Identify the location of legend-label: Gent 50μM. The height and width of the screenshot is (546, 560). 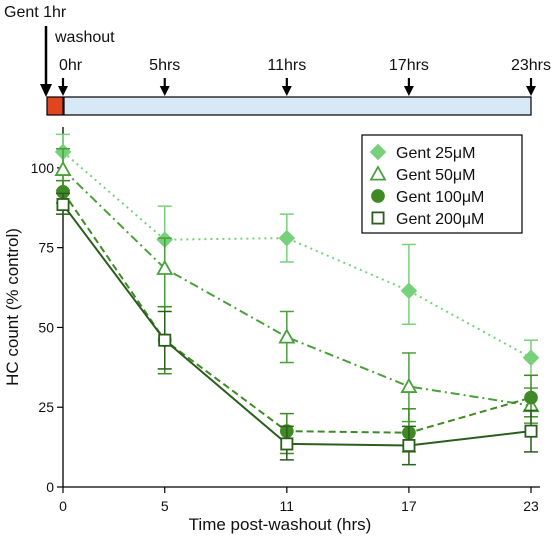
(435, 175).